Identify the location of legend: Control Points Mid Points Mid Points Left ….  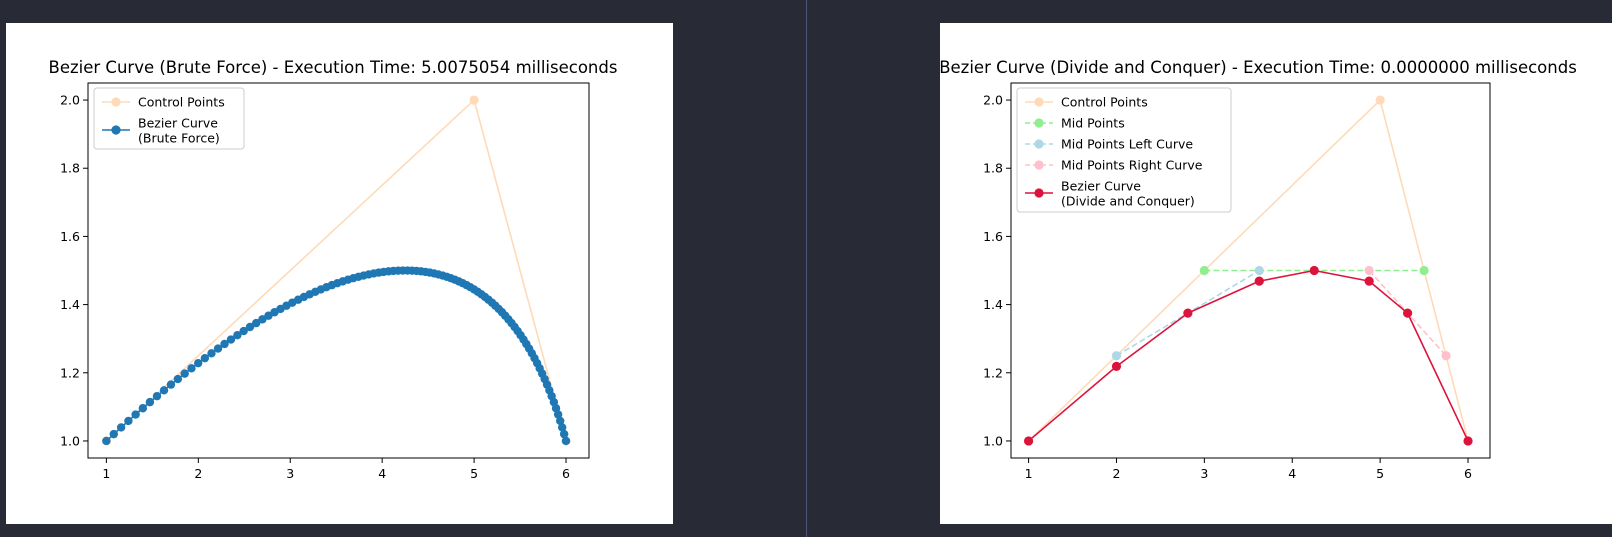
(1124, 150).